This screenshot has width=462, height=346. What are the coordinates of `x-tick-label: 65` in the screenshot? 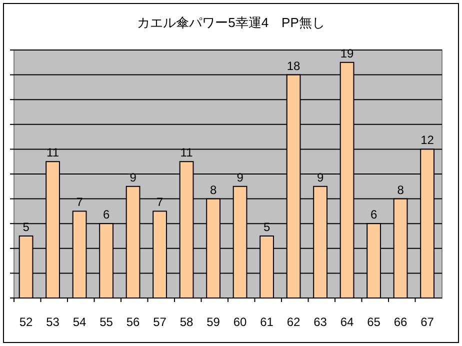 It's located at (374, 322).